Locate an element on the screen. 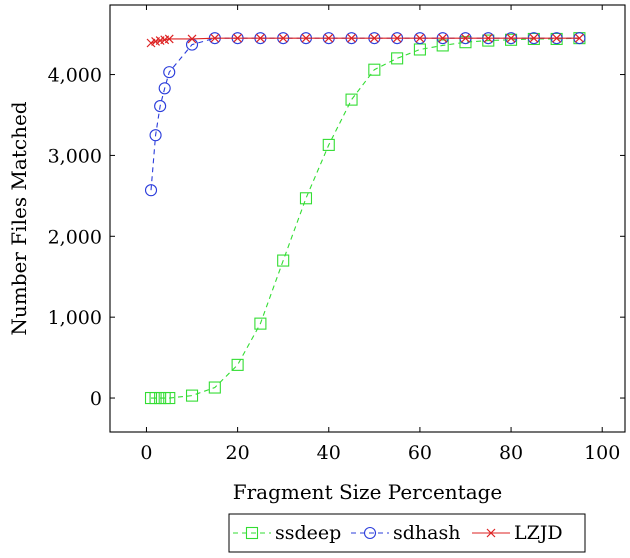 The width and height of the screenshot is (630, 558). legend-item-lzjd: LZJD is located at coordinates (517, 533).